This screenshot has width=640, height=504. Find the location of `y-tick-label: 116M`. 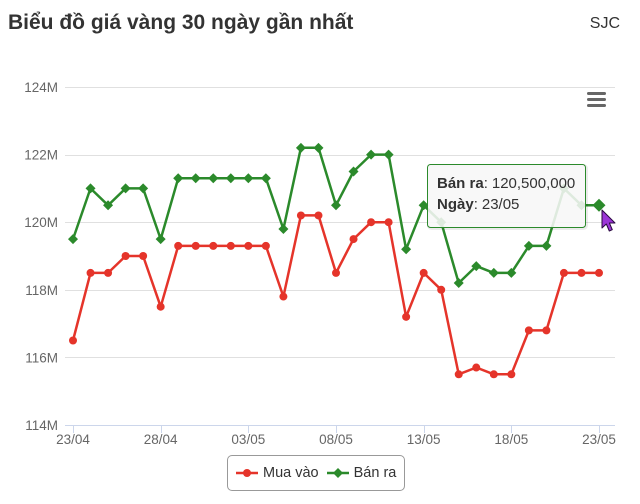

y-tick-label: 116M is located at coordinates (41, 357).